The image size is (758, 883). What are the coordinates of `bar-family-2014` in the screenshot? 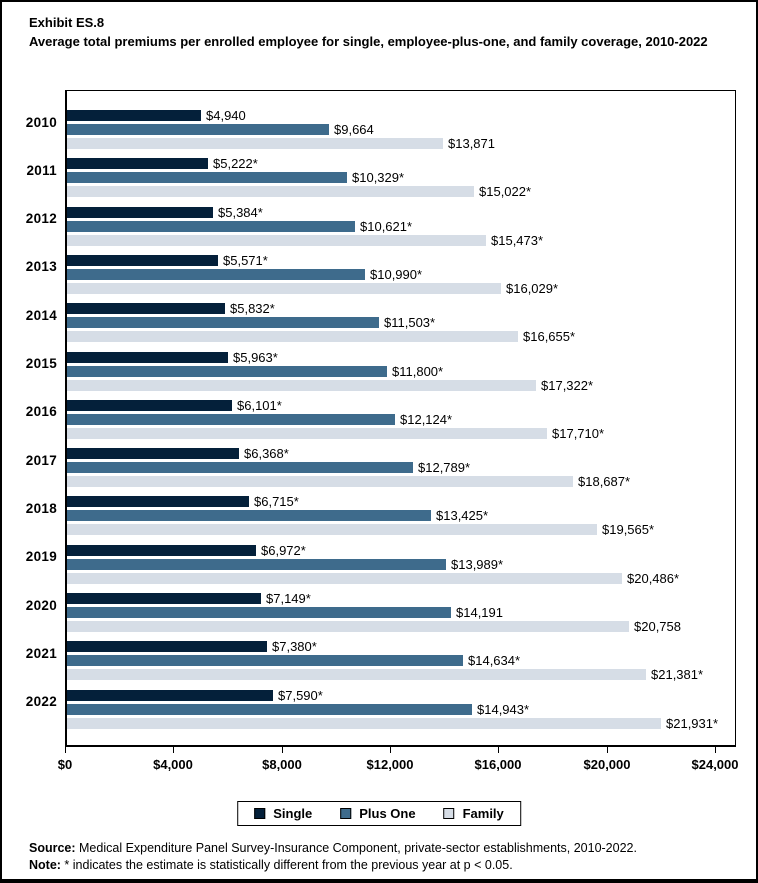 It's located at (292, 337).